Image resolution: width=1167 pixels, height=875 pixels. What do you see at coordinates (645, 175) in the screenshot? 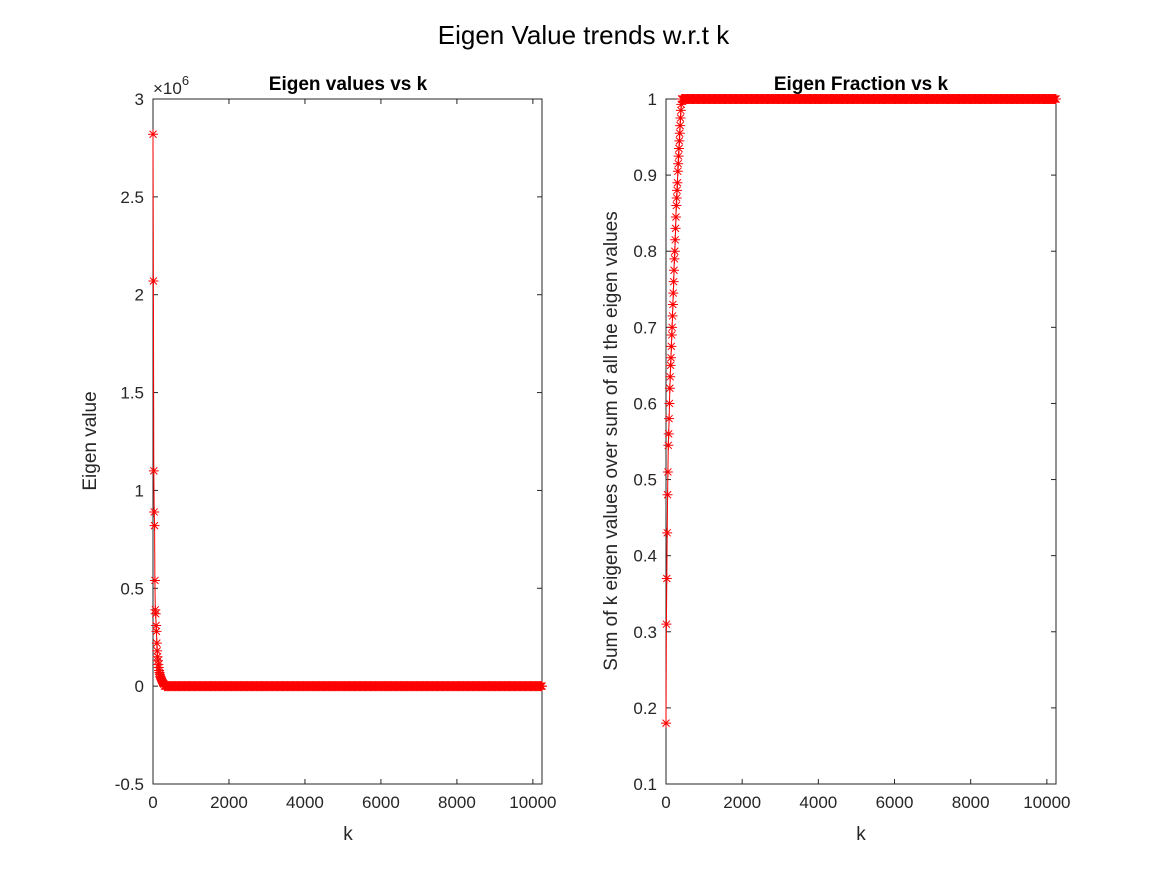
I see `y-tick-label: 0.9` at bounding box center [645, 175].